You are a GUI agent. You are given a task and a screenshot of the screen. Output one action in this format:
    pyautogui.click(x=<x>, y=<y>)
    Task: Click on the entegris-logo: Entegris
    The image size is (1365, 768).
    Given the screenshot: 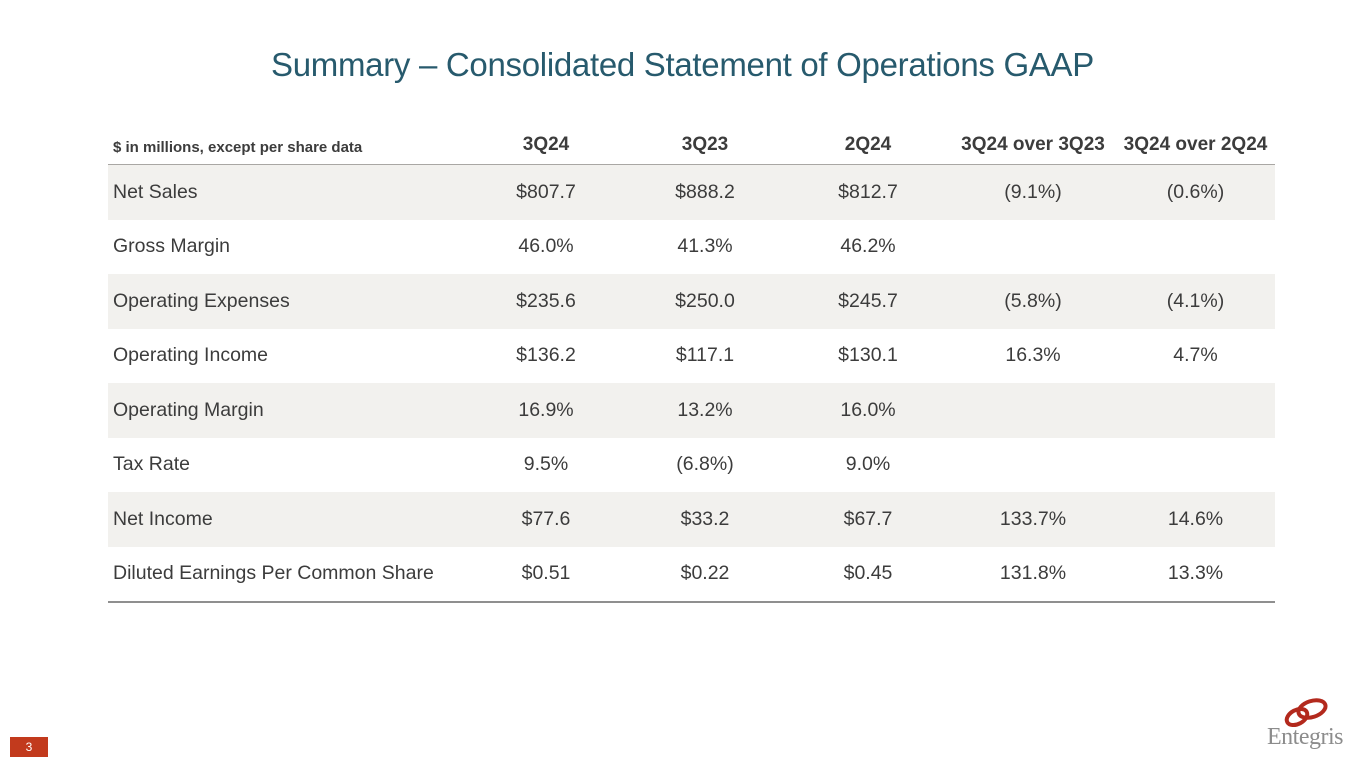 What is the action you would take?
    pyautogui.click(x=1305, y=724)
    